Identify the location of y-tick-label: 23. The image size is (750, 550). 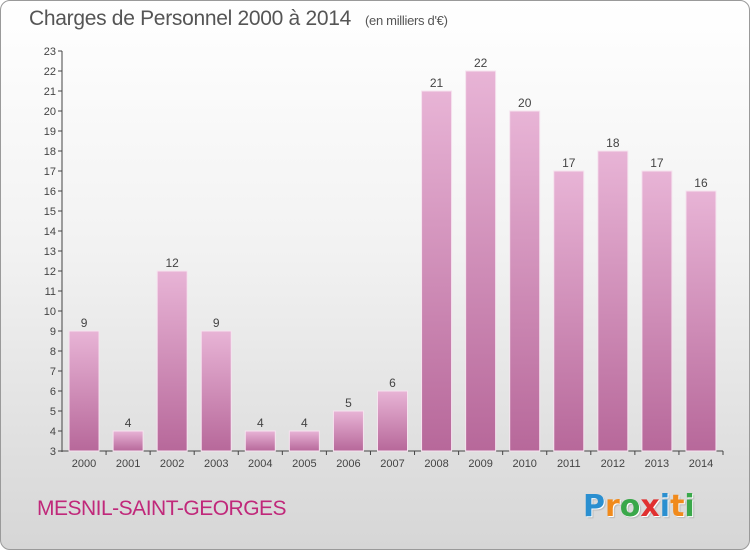
(50, 52).